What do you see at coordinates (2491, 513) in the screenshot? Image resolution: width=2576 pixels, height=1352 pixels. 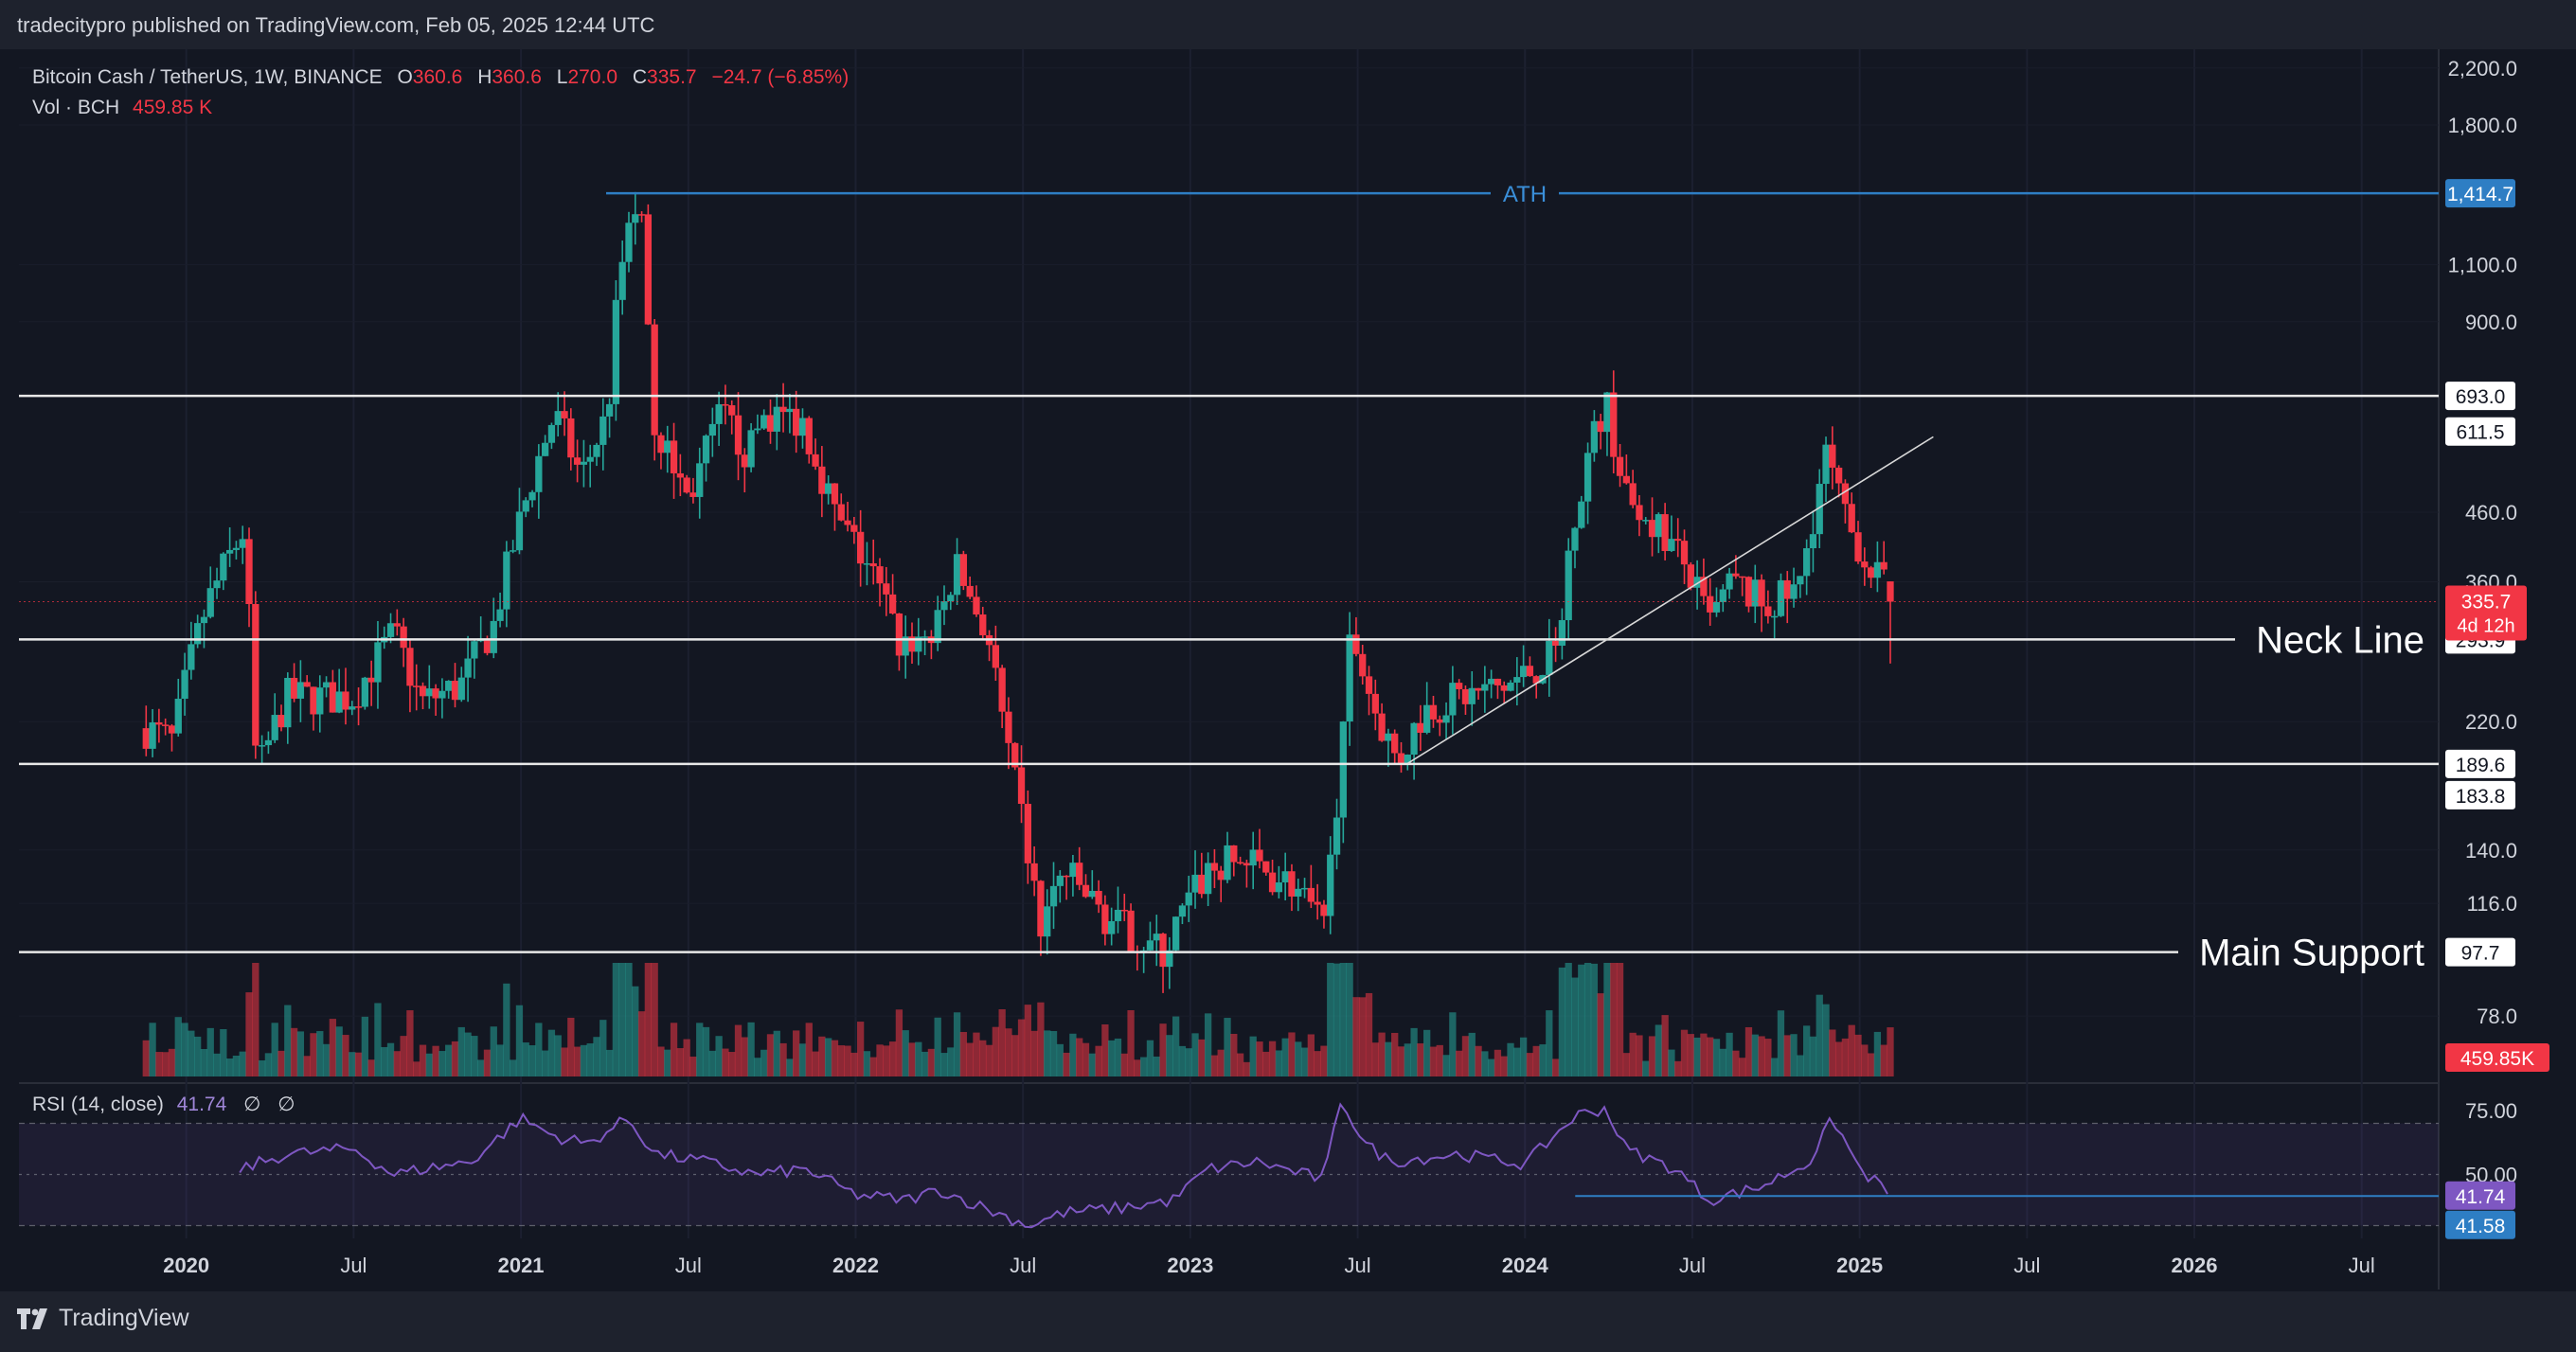 I see `y-tick-label: 460.0` at bounding box center [2491, 513].